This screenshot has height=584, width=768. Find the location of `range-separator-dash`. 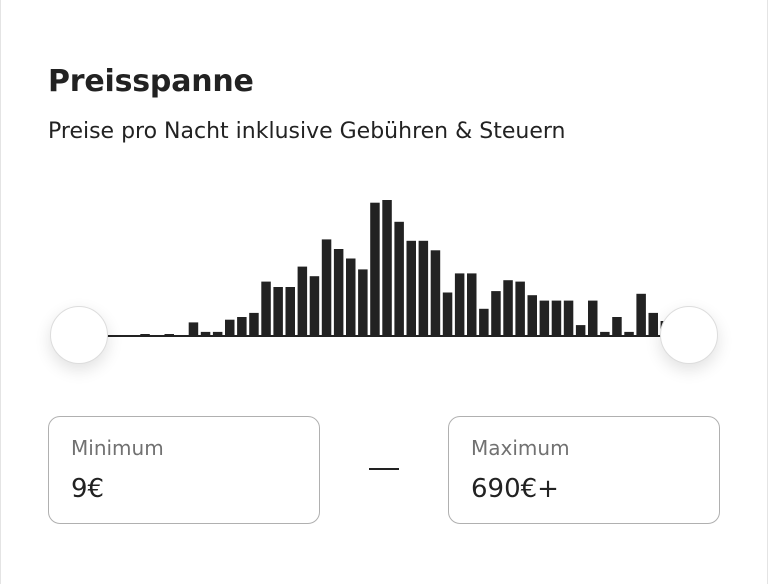

range-separator-dash is located at coordinates (384, 469).